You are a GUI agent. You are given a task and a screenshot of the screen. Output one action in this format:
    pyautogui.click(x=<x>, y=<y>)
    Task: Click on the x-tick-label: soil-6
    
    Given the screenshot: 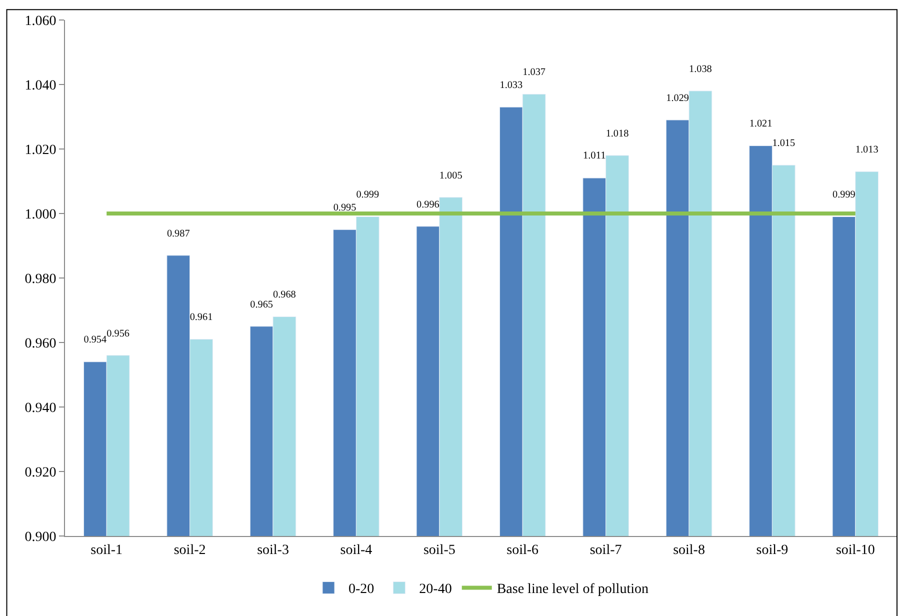 What is the action you would take?
    pyautogui.click(x=522, y=550)
    